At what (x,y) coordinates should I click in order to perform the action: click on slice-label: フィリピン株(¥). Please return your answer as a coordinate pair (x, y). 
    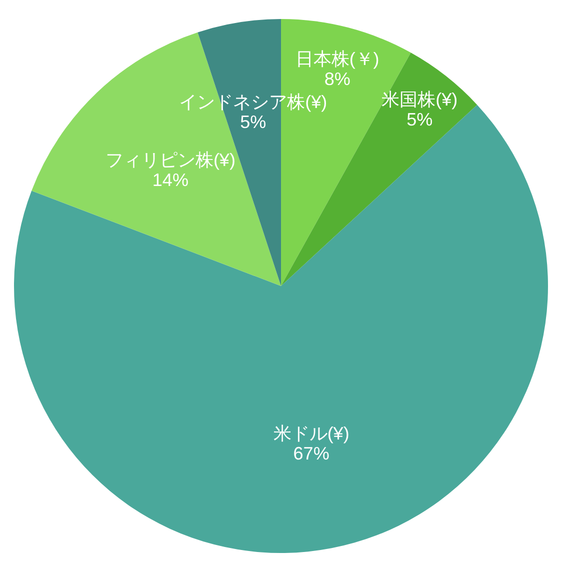
    Looking at the image, I should click on (170, 160).